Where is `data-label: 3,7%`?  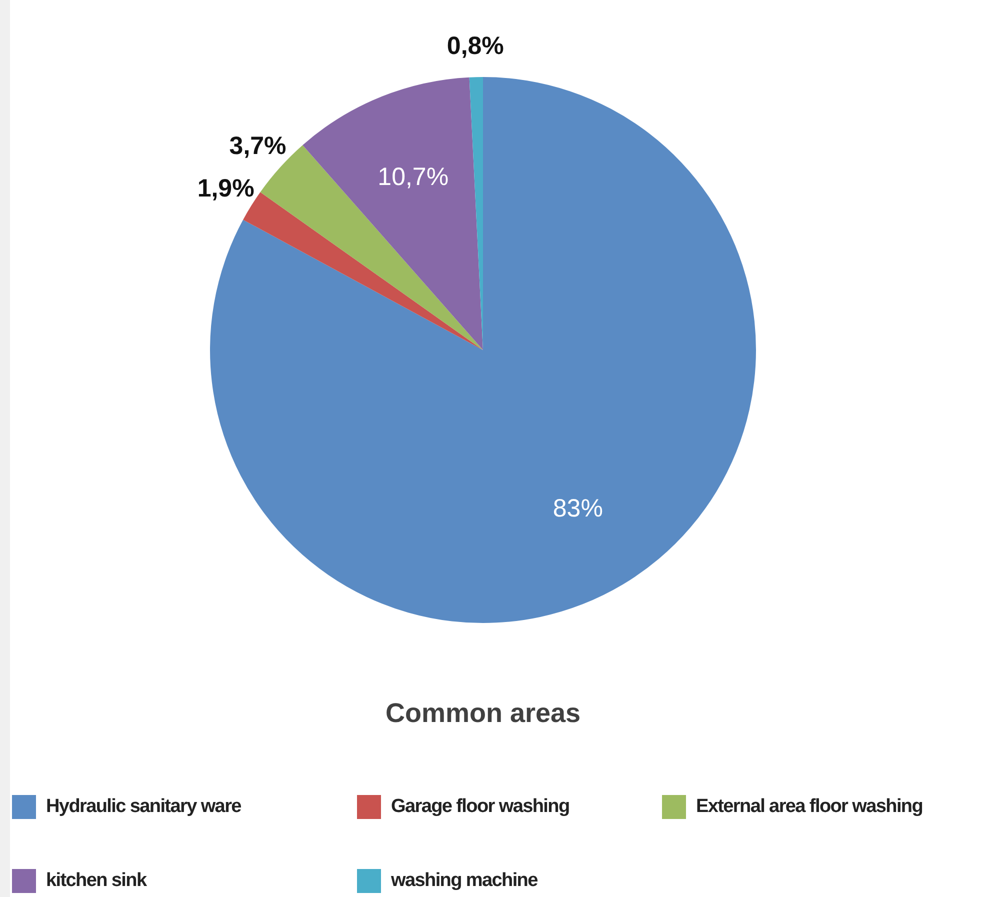 data-label: 3,7% is located at coordinates (257, 146).